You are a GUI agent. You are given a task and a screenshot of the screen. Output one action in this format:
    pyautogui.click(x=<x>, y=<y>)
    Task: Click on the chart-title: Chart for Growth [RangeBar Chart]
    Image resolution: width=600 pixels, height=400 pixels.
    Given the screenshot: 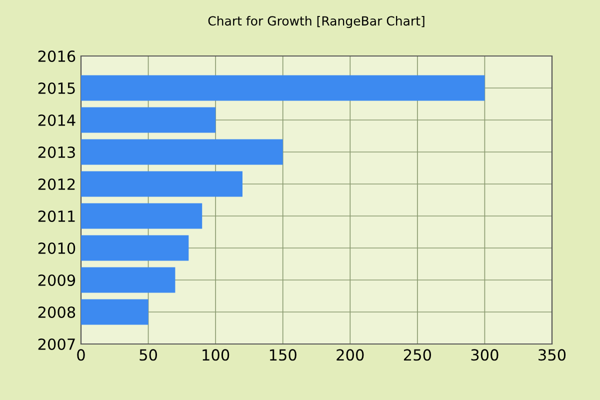 What is the action you would take?
    pyautogui.click(x=316, y=22)
    